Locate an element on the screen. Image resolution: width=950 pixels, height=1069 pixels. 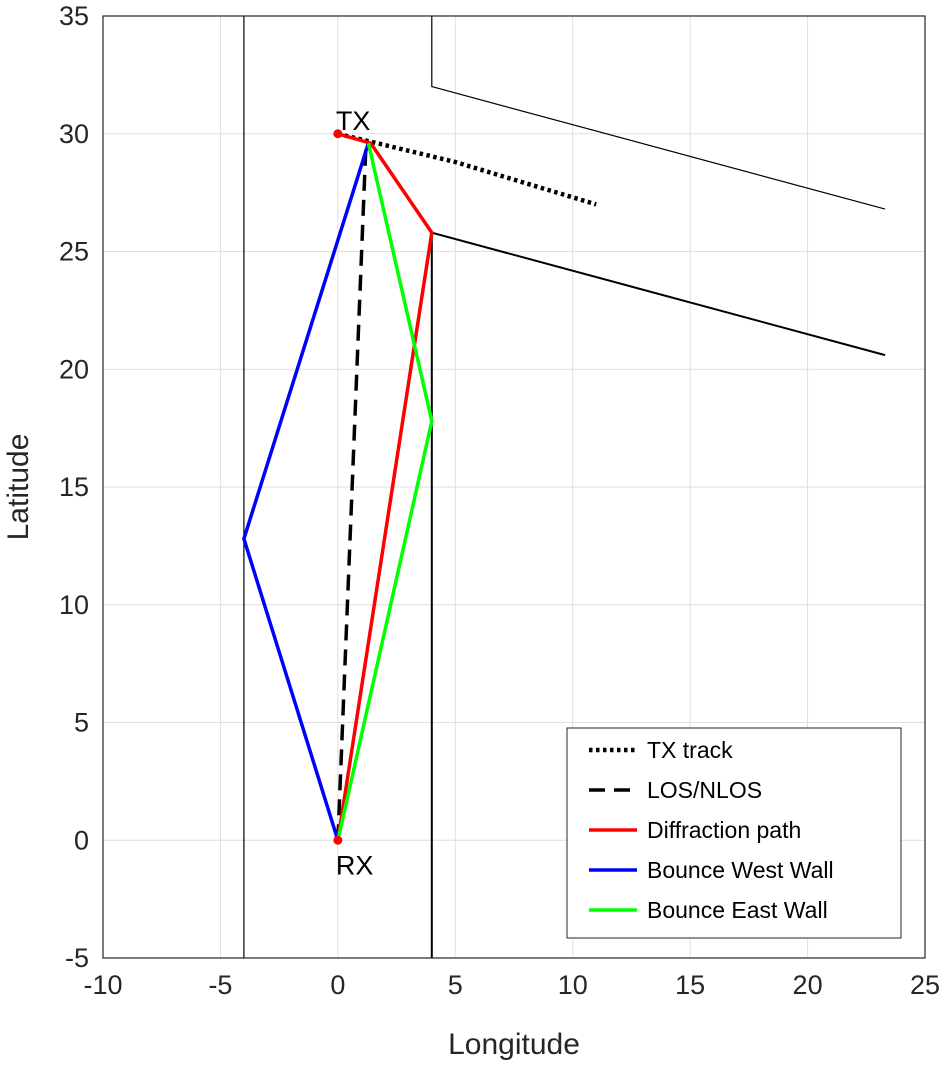
wall-line is located at coordinates (658, 113).